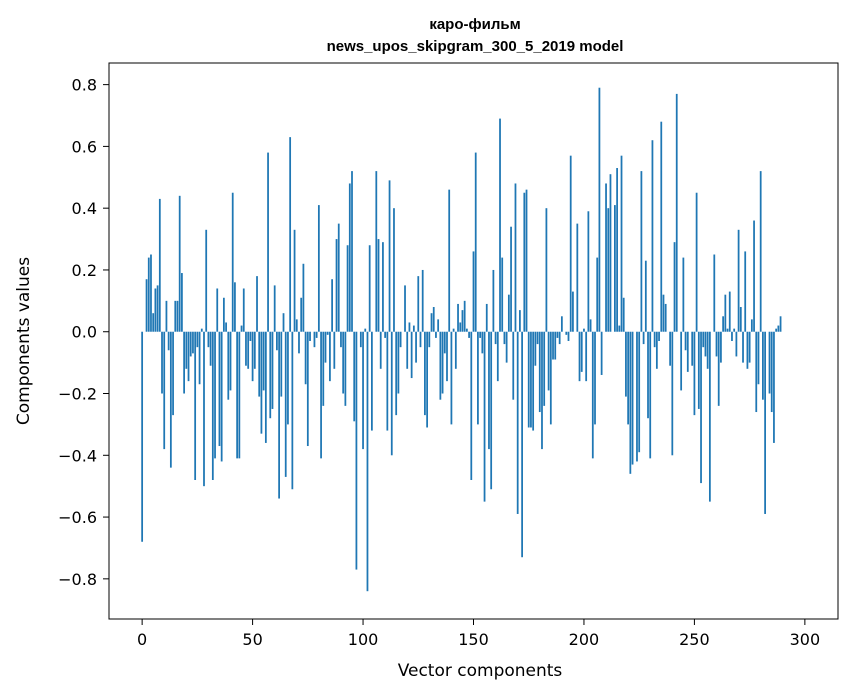 The width and height of the screenshot is (867, 696). What do you see at coordinates (77, 579) in the screenshot?
I see `y-tick-label: −0.8` at bounding box center [77, 579].